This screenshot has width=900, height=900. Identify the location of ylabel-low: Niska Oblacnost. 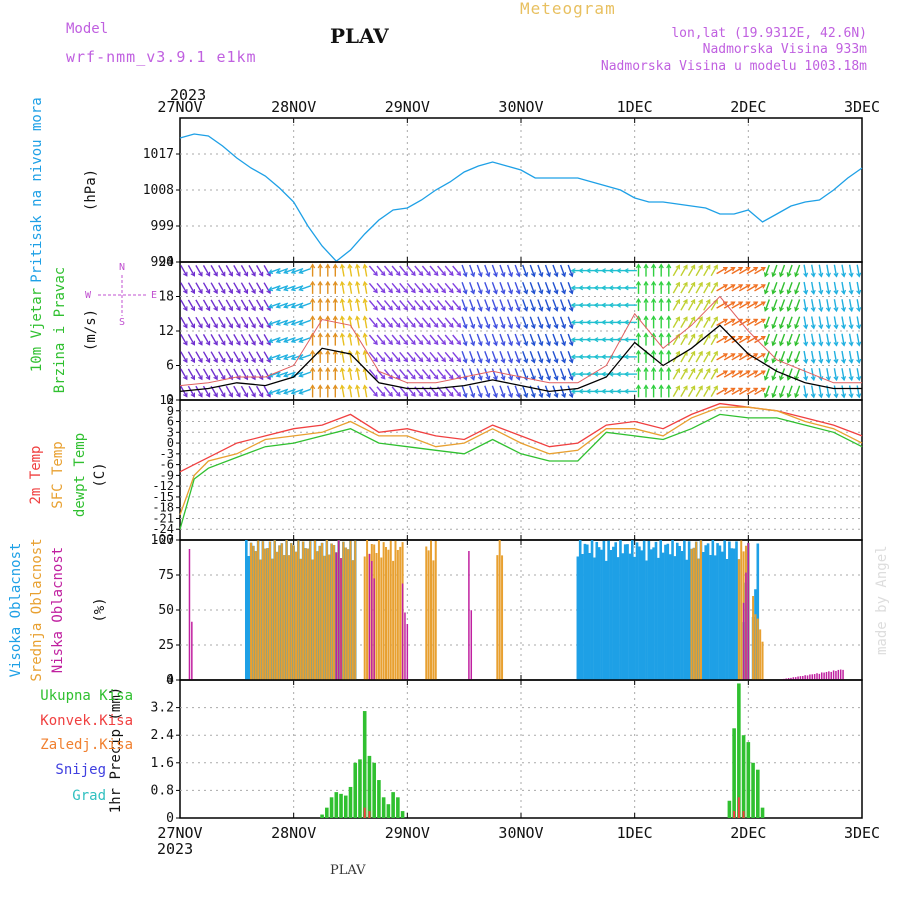
(58, 610).